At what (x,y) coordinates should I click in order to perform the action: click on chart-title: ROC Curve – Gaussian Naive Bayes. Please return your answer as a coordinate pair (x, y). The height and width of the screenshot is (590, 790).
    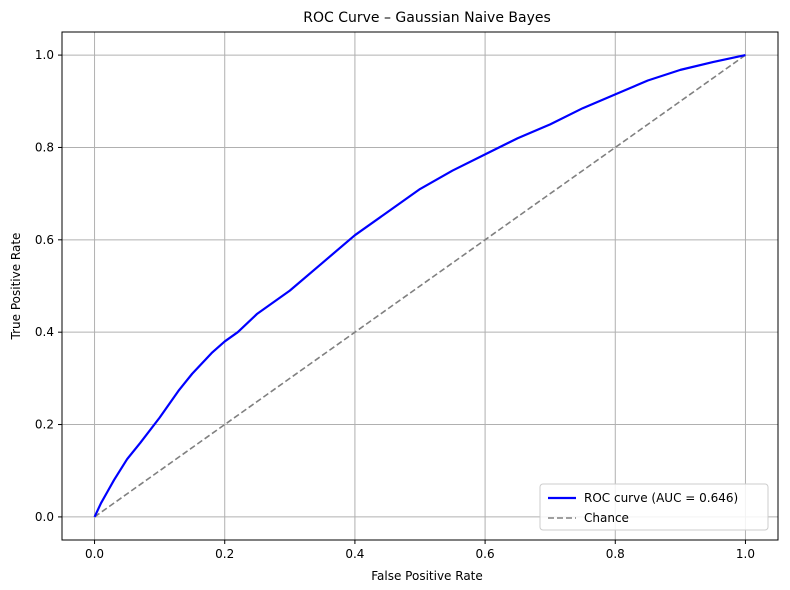
    Looking at the image, I should click on (427, 18).